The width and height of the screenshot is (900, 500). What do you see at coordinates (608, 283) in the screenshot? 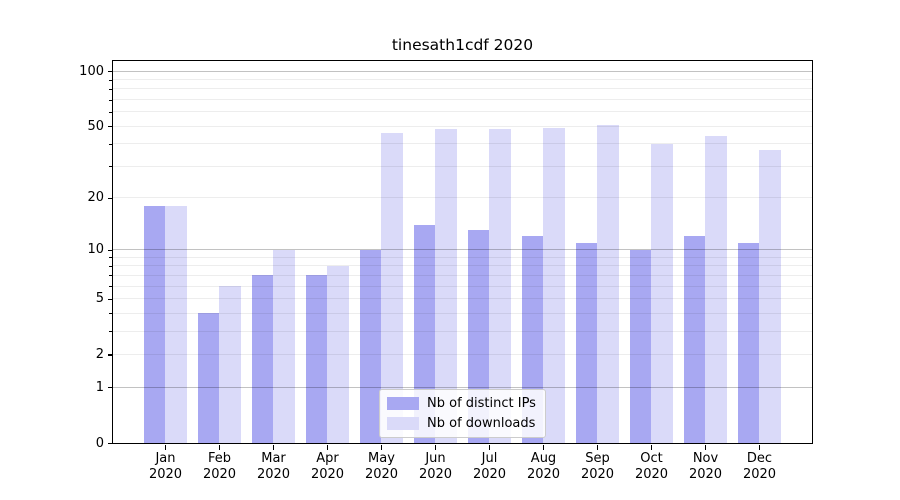
I see `bar-downloads-sep` at bounding box center [608, 283].